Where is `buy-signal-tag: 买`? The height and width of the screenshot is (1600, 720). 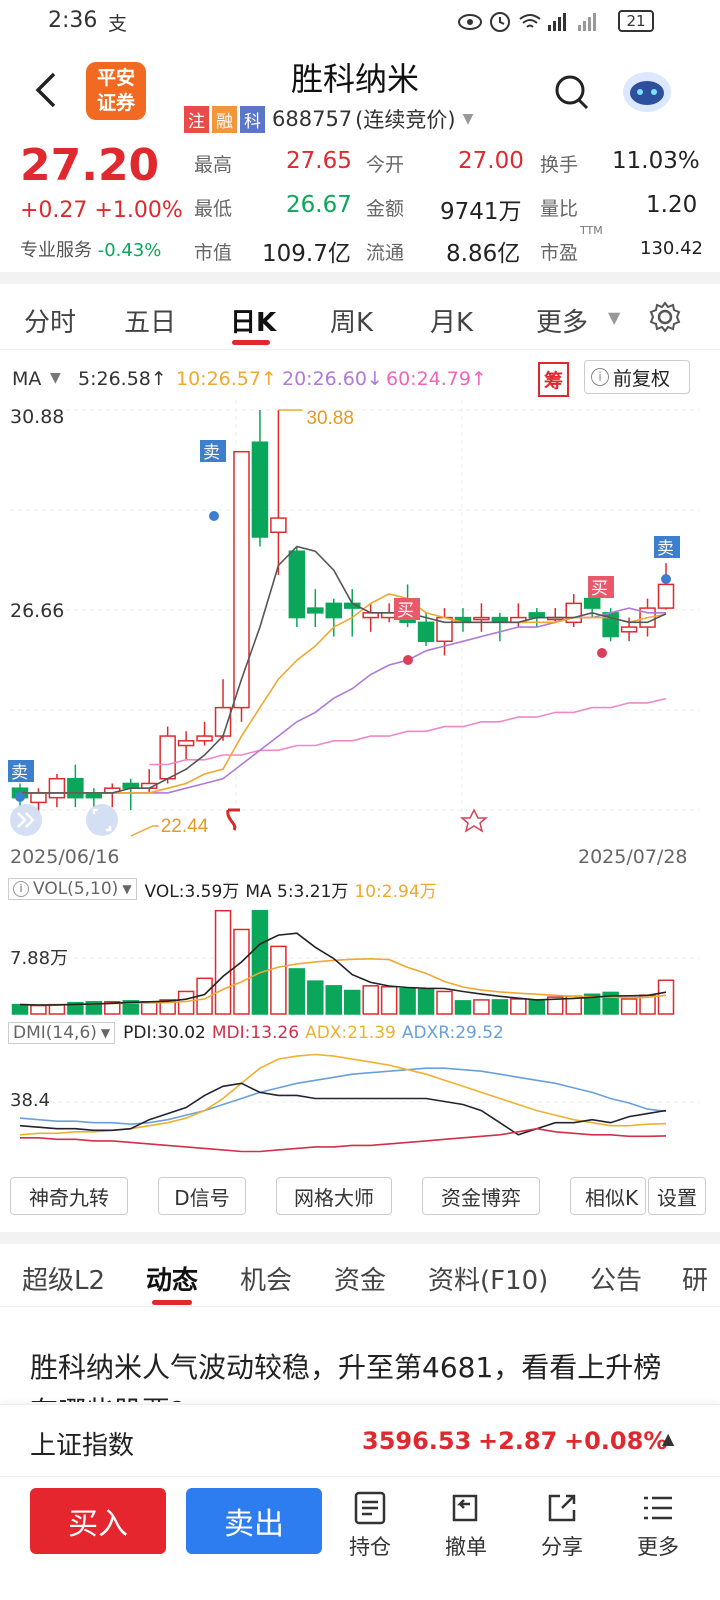
buy-signal-tag: 买 is located at coordinates (599, 589).